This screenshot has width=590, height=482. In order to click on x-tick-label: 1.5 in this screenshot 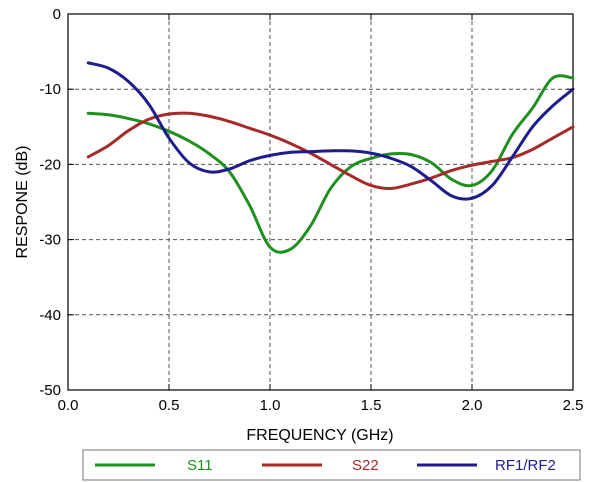, I will do `click(371, 405)`.